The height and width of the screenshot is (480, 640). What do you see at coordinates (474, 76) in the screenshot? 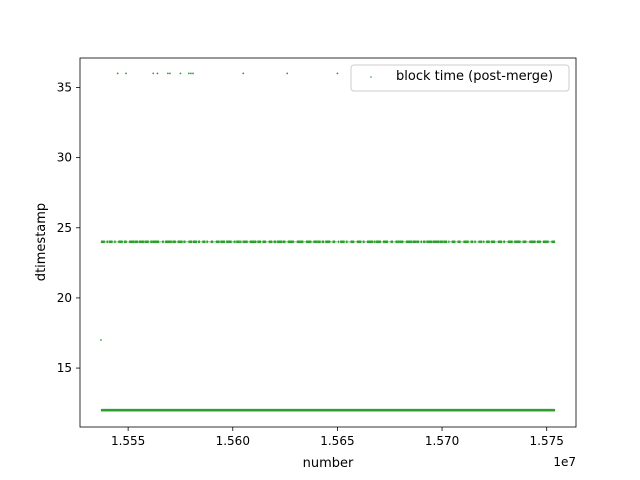
I see `legend-entry: block time (post-merge)` at bounding box center [474, 76].